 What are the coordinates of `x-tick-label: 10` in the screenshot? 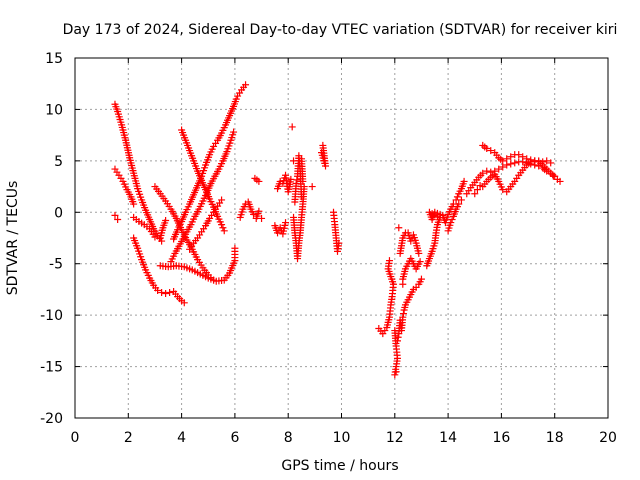 It's located at (342, 438).